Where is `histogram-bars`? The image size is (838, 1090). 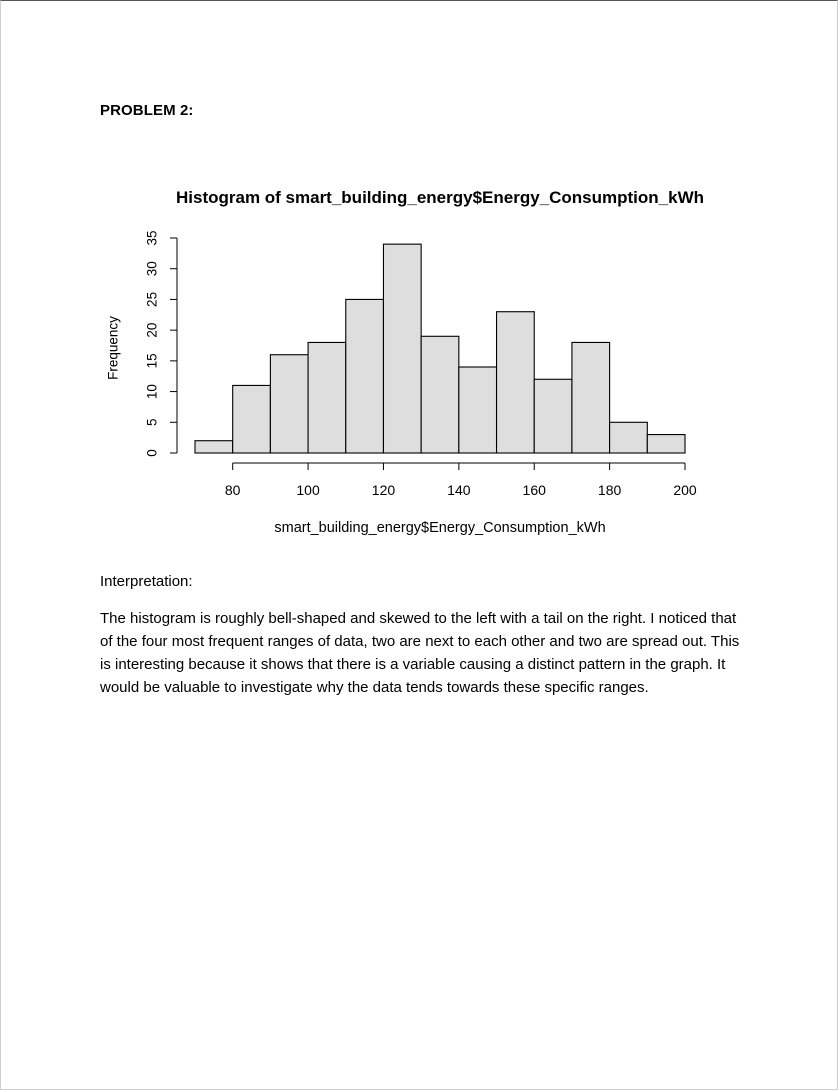 histogram-bars is located at coordinates (440, 348).